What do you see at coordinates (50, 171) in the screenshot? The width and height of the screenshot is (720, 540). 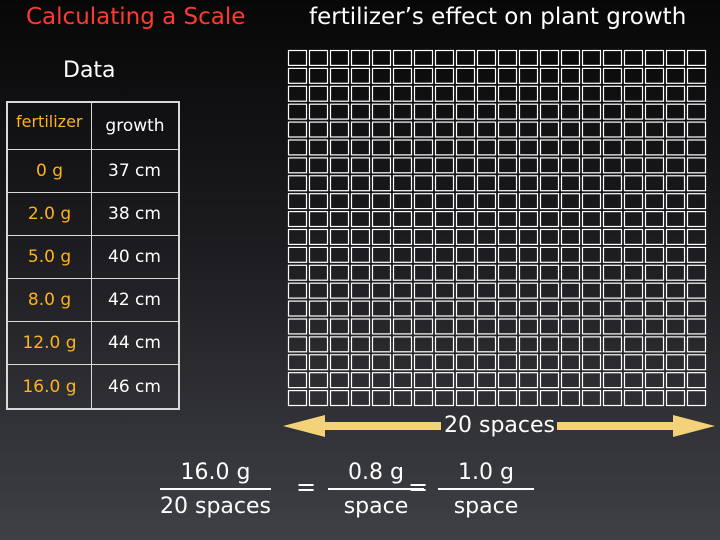 I see `table-cell-fertilizer: 0 g` at bounding box center [50, 171].